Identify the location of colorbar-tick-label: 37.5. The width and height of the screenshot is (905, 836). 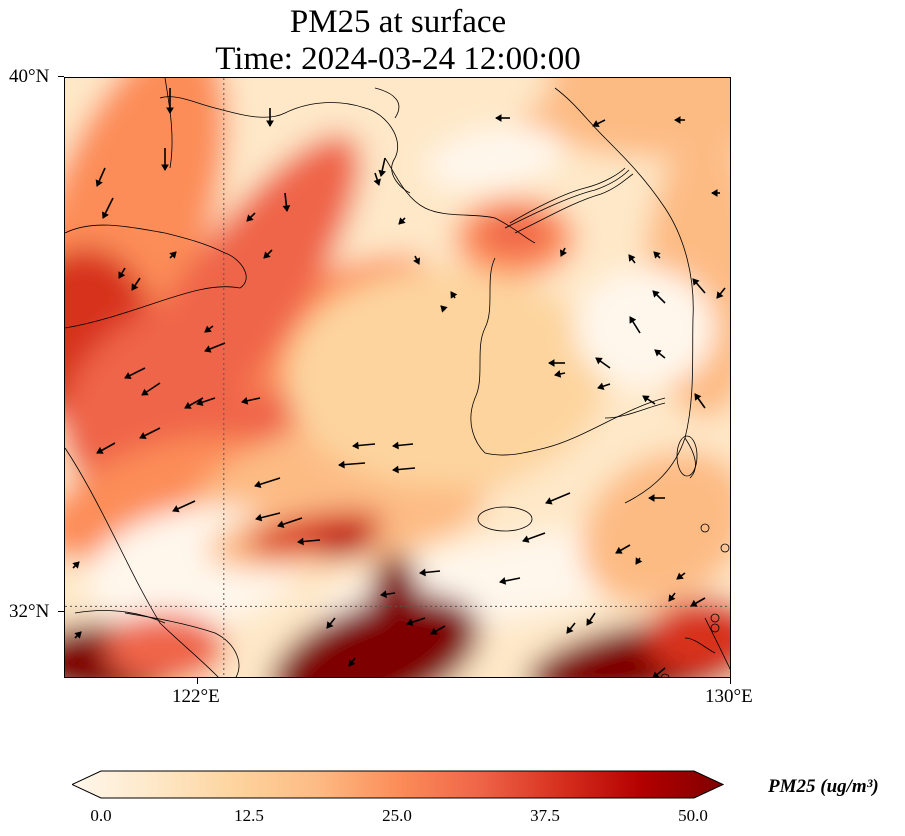
(545, 815).